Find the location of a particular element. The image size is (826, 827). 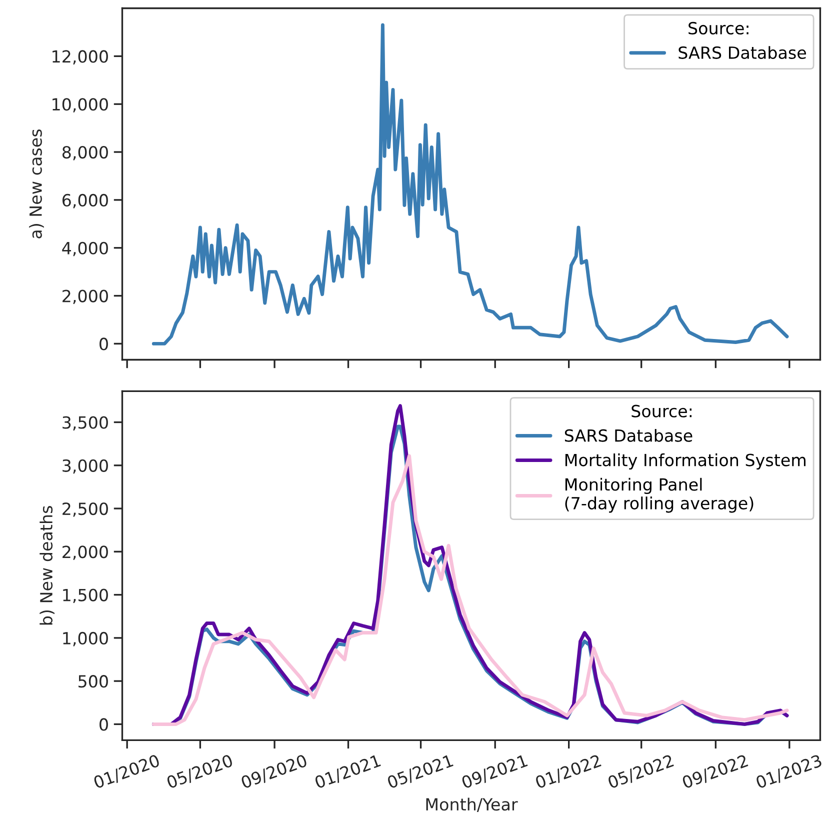

y-tick-label: 1,500 is located at coordinates (85, 596).